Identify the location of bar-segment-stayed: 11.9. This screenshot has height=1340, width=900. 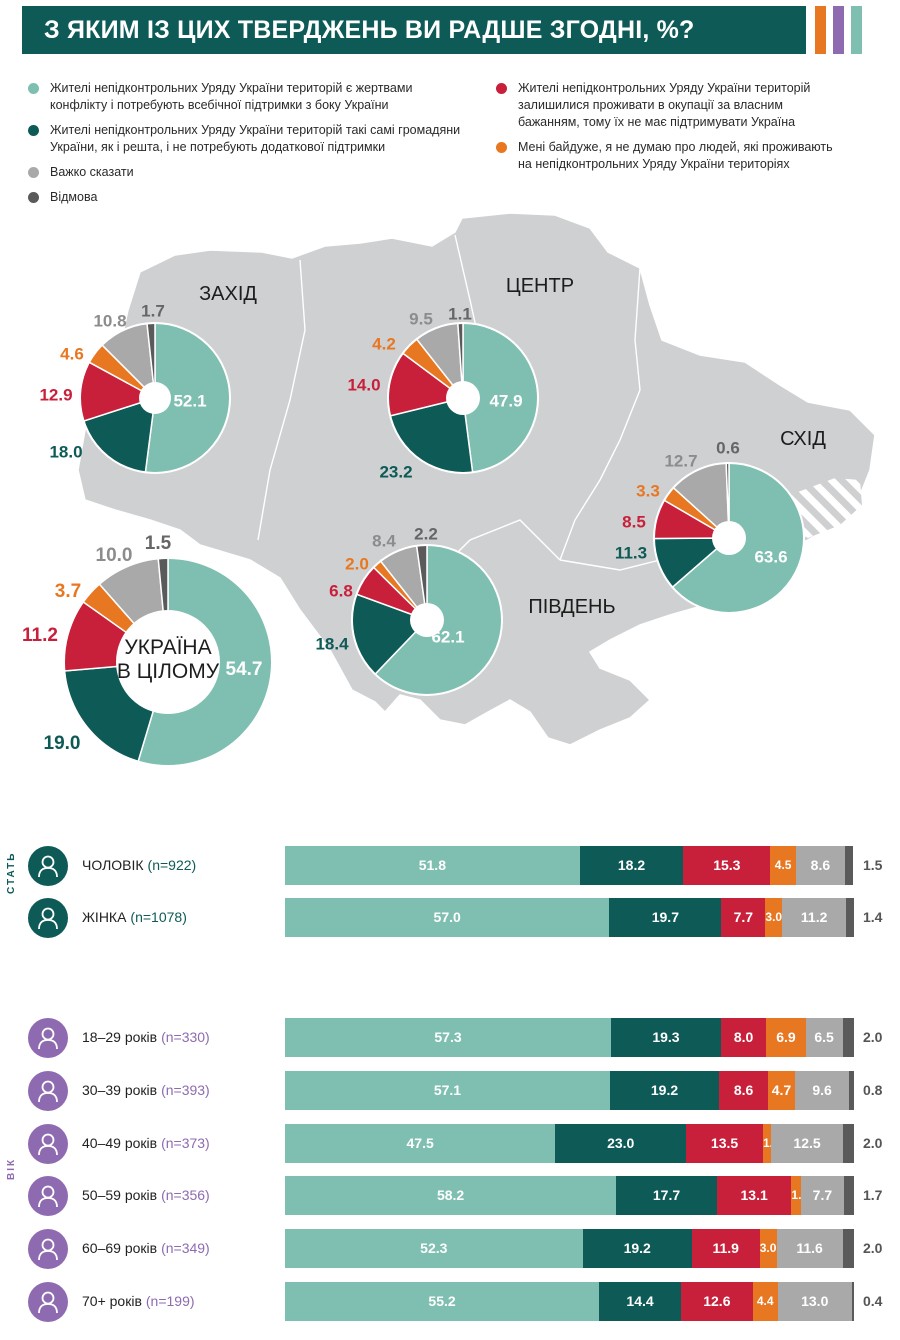
(725, 1248).